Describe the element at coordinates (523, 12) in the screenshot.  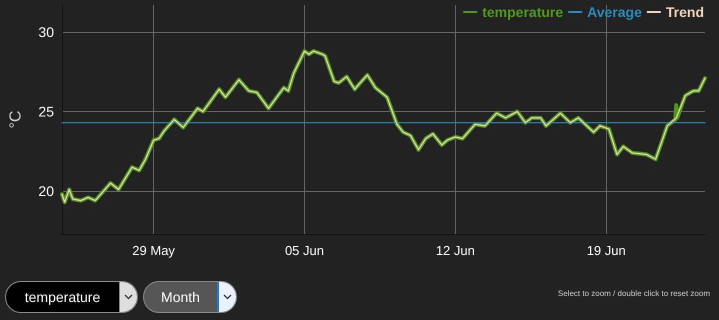
I see `legend-label: temperature` at that location.